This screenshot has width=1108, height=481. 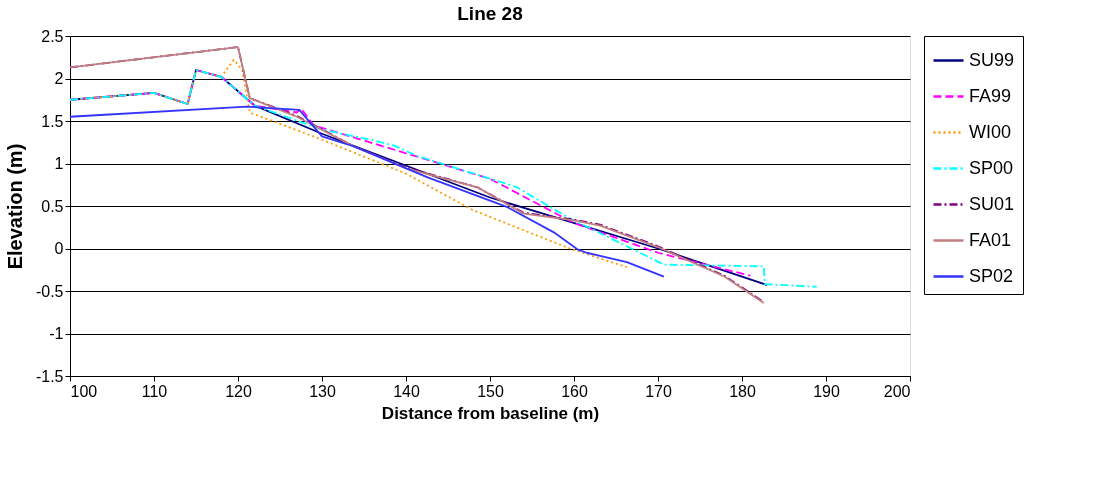 What do you see at coordinates (742, 391) in the screenshot?
I see `x-tick-label: 180` at bounding box center [742, 391].